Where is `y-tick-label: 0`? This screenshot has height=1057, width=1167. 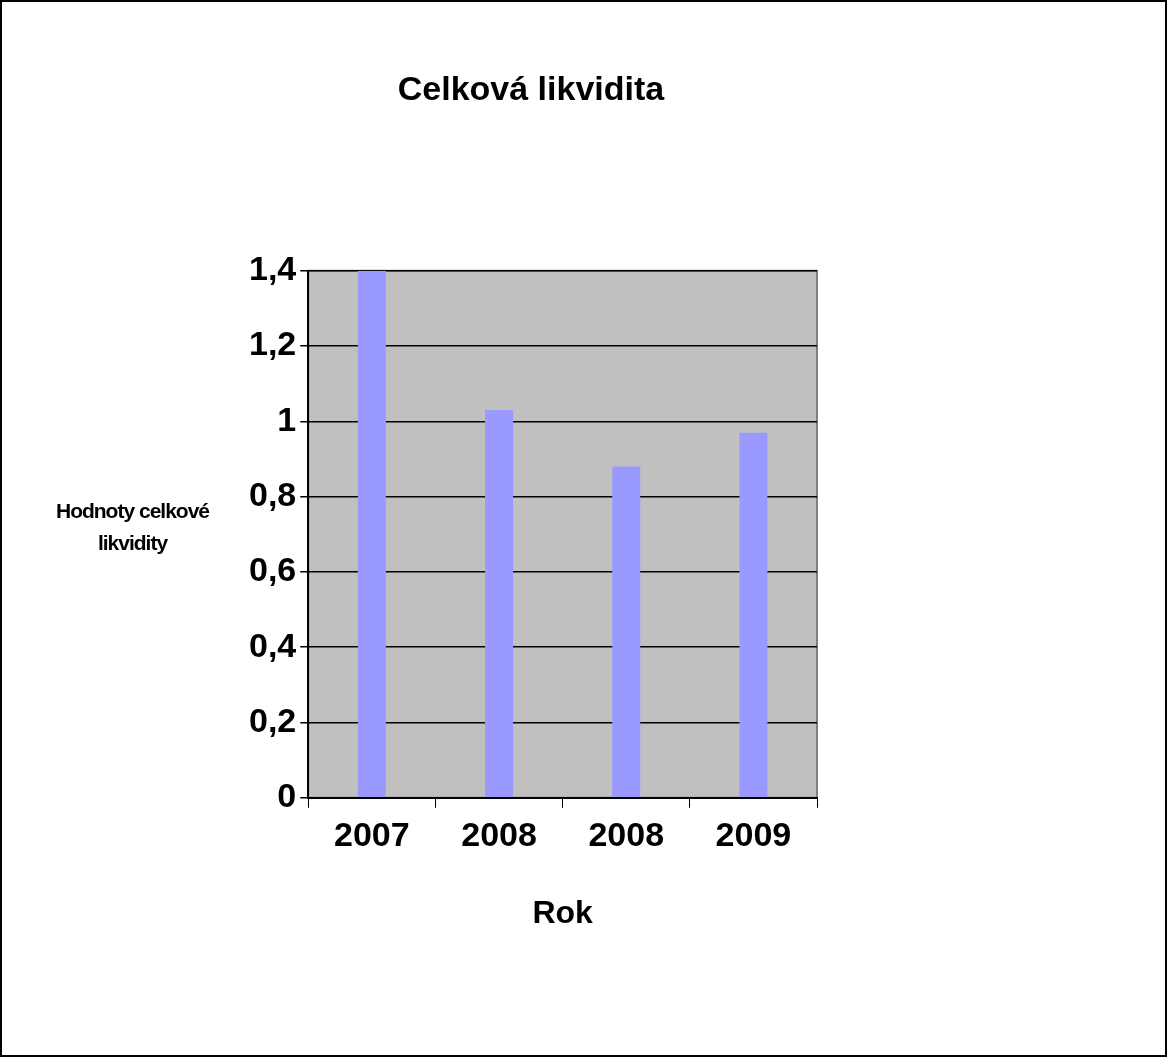 y-tick-label: 0 is located at coordinates (287, 795).